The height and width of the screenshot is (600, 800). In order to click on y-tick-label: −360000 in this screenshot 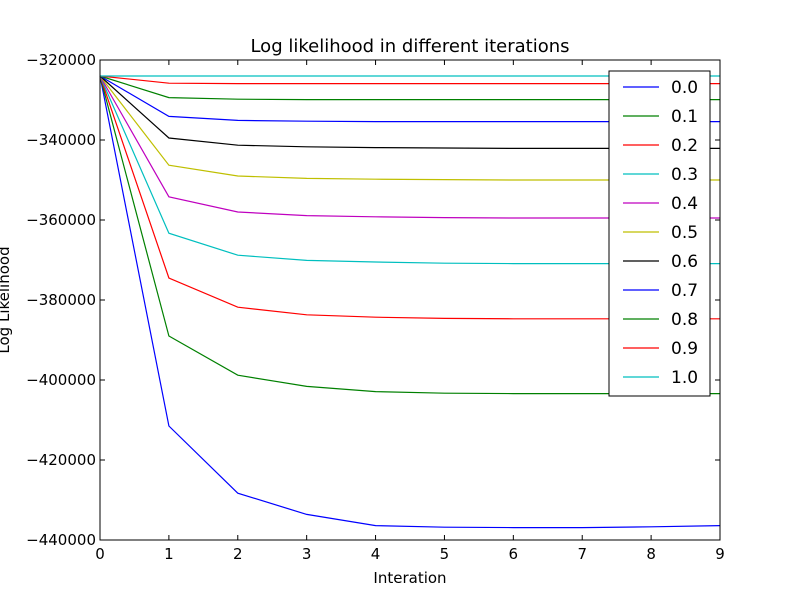, I will do `click(61, 220)`.